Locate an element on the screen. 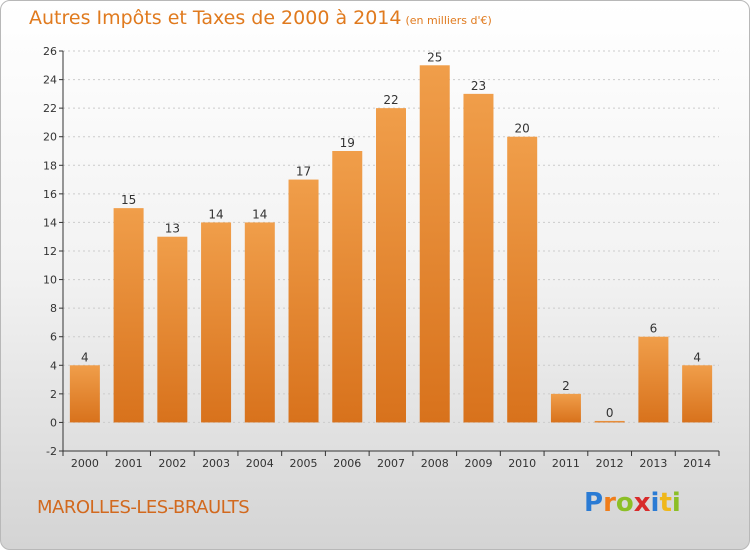 The width and height of the screenshot is (750, 550). data-label: 6 is located at coordinates (654, 329).